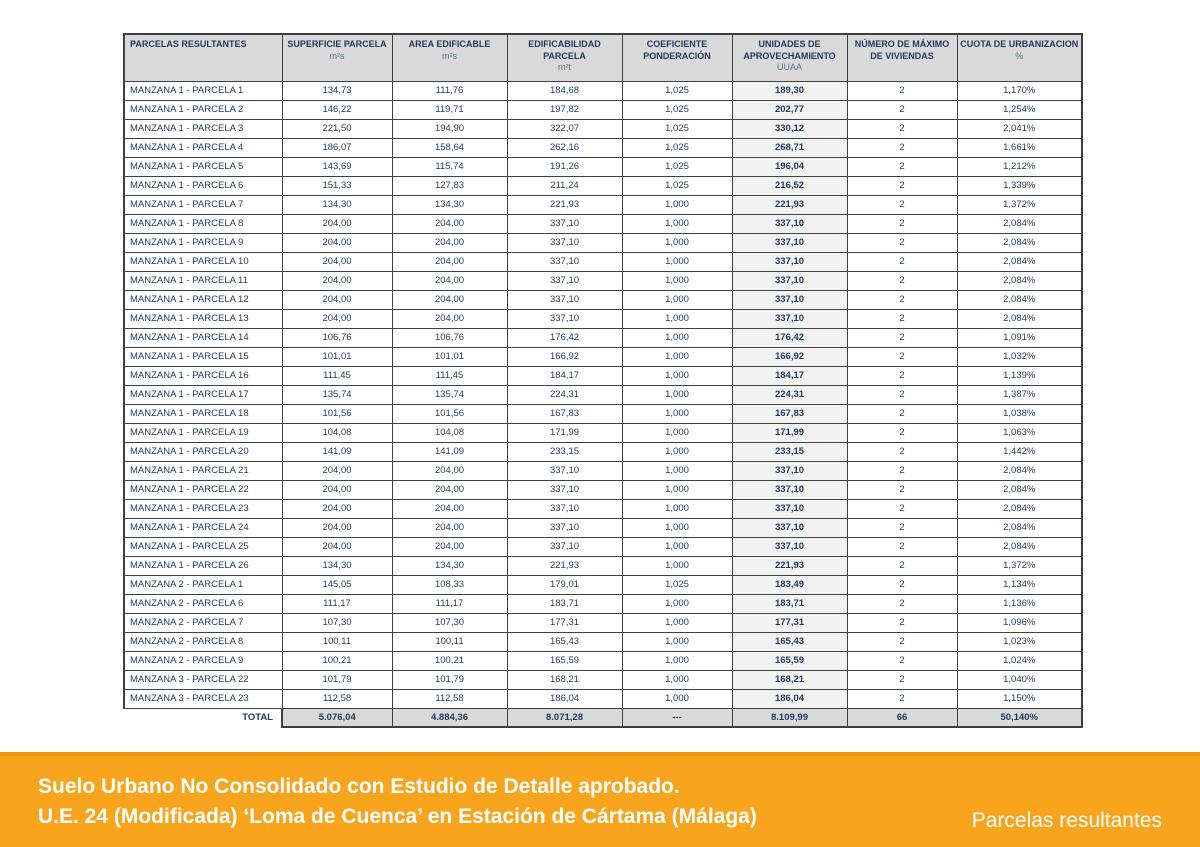 This screenshot has width=1200, height=847. What do you see at coordinates (564, 584) in the screenshot?
I see `cell-edificabilidad: 179,01` at bounding box center [564, 584].